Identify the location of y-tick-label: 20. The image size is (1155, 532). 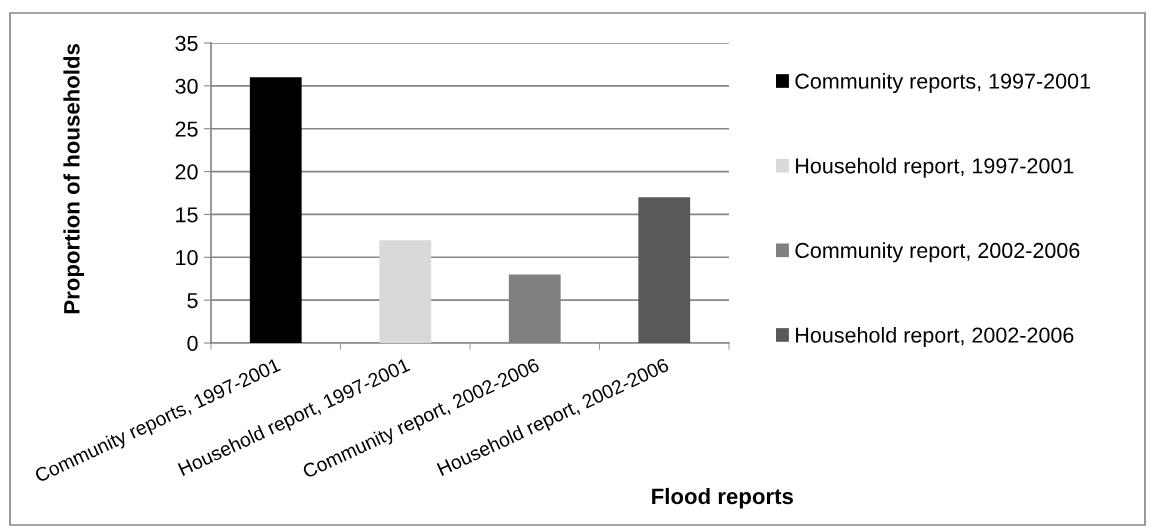
(186, 172).